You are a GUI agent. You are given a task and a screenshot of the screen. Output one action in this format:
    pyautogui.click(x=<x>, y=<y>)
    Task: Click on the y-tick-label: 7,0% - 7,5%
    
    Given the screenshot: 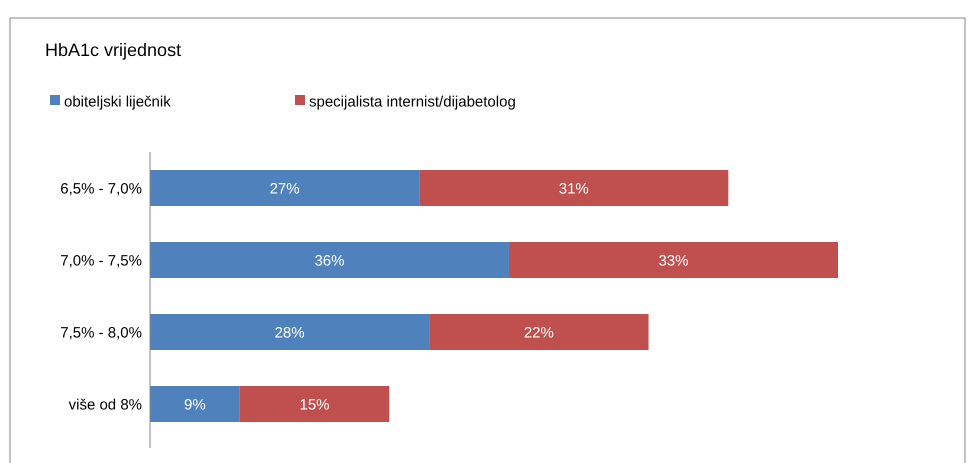 What is the action you would take?
    pyautogui.click(x=101, y=261)
    